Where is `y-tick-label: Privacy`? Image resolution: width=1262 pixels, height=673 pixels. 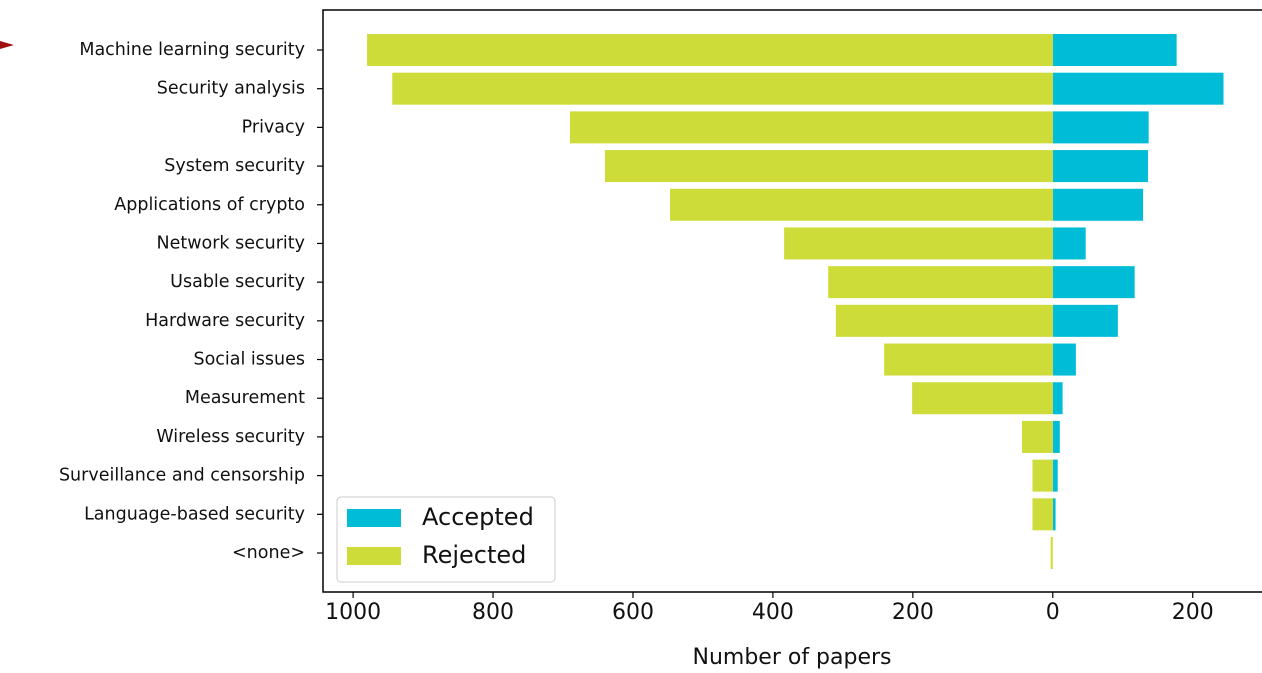 y-tick-label: Privacy is located at coordinates (273, 127).